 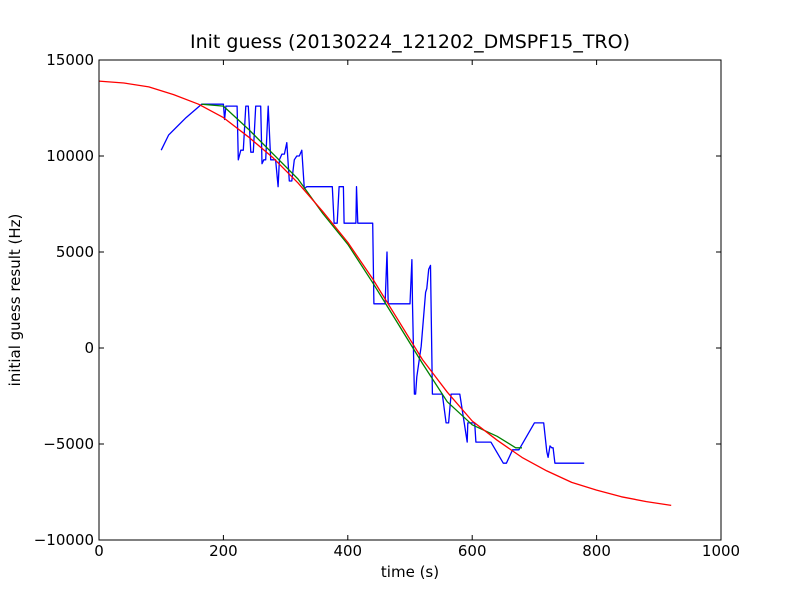 What do you see at coordinates (721, 551) in the screenshot?
I see `x-tick-label: 1000` at bounding box center [721, 551].